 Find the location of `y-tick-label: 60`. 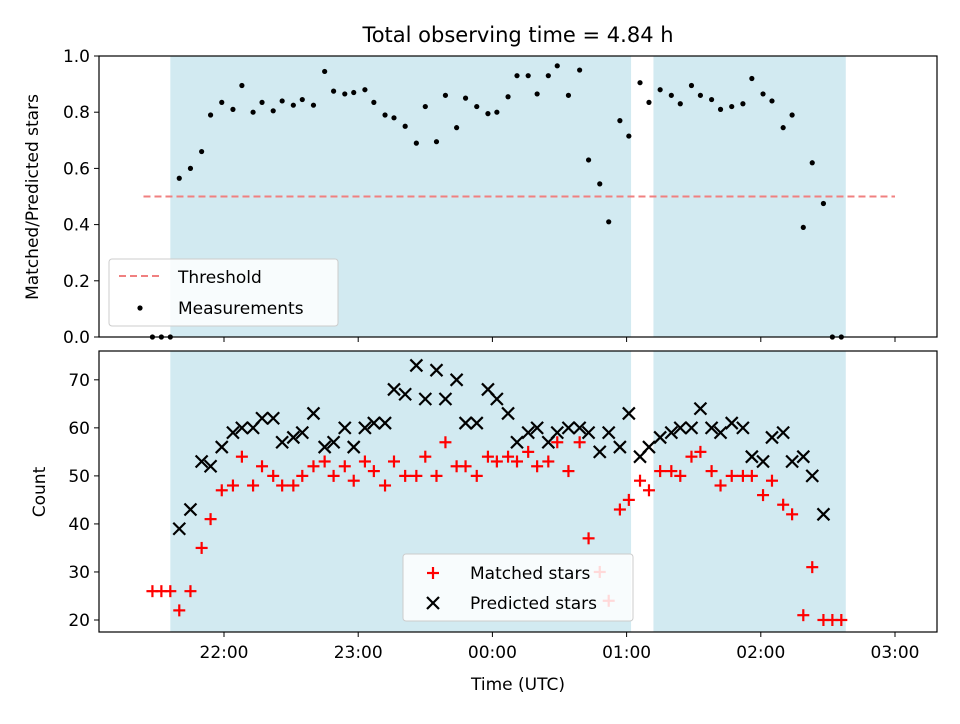

y-tick-label: 60 is located at coordinates (79, 429).